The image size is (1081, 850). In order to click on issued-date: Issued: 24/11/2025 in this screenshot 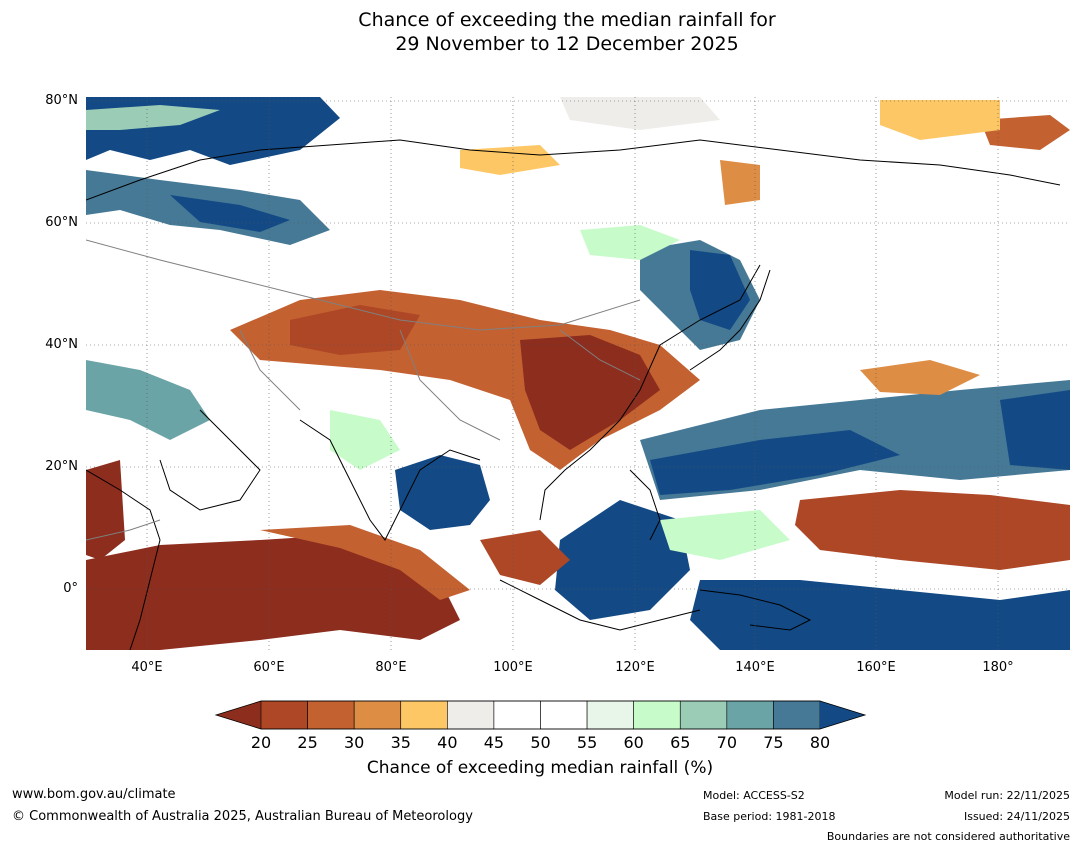, I will do `click(1016, 816)`.